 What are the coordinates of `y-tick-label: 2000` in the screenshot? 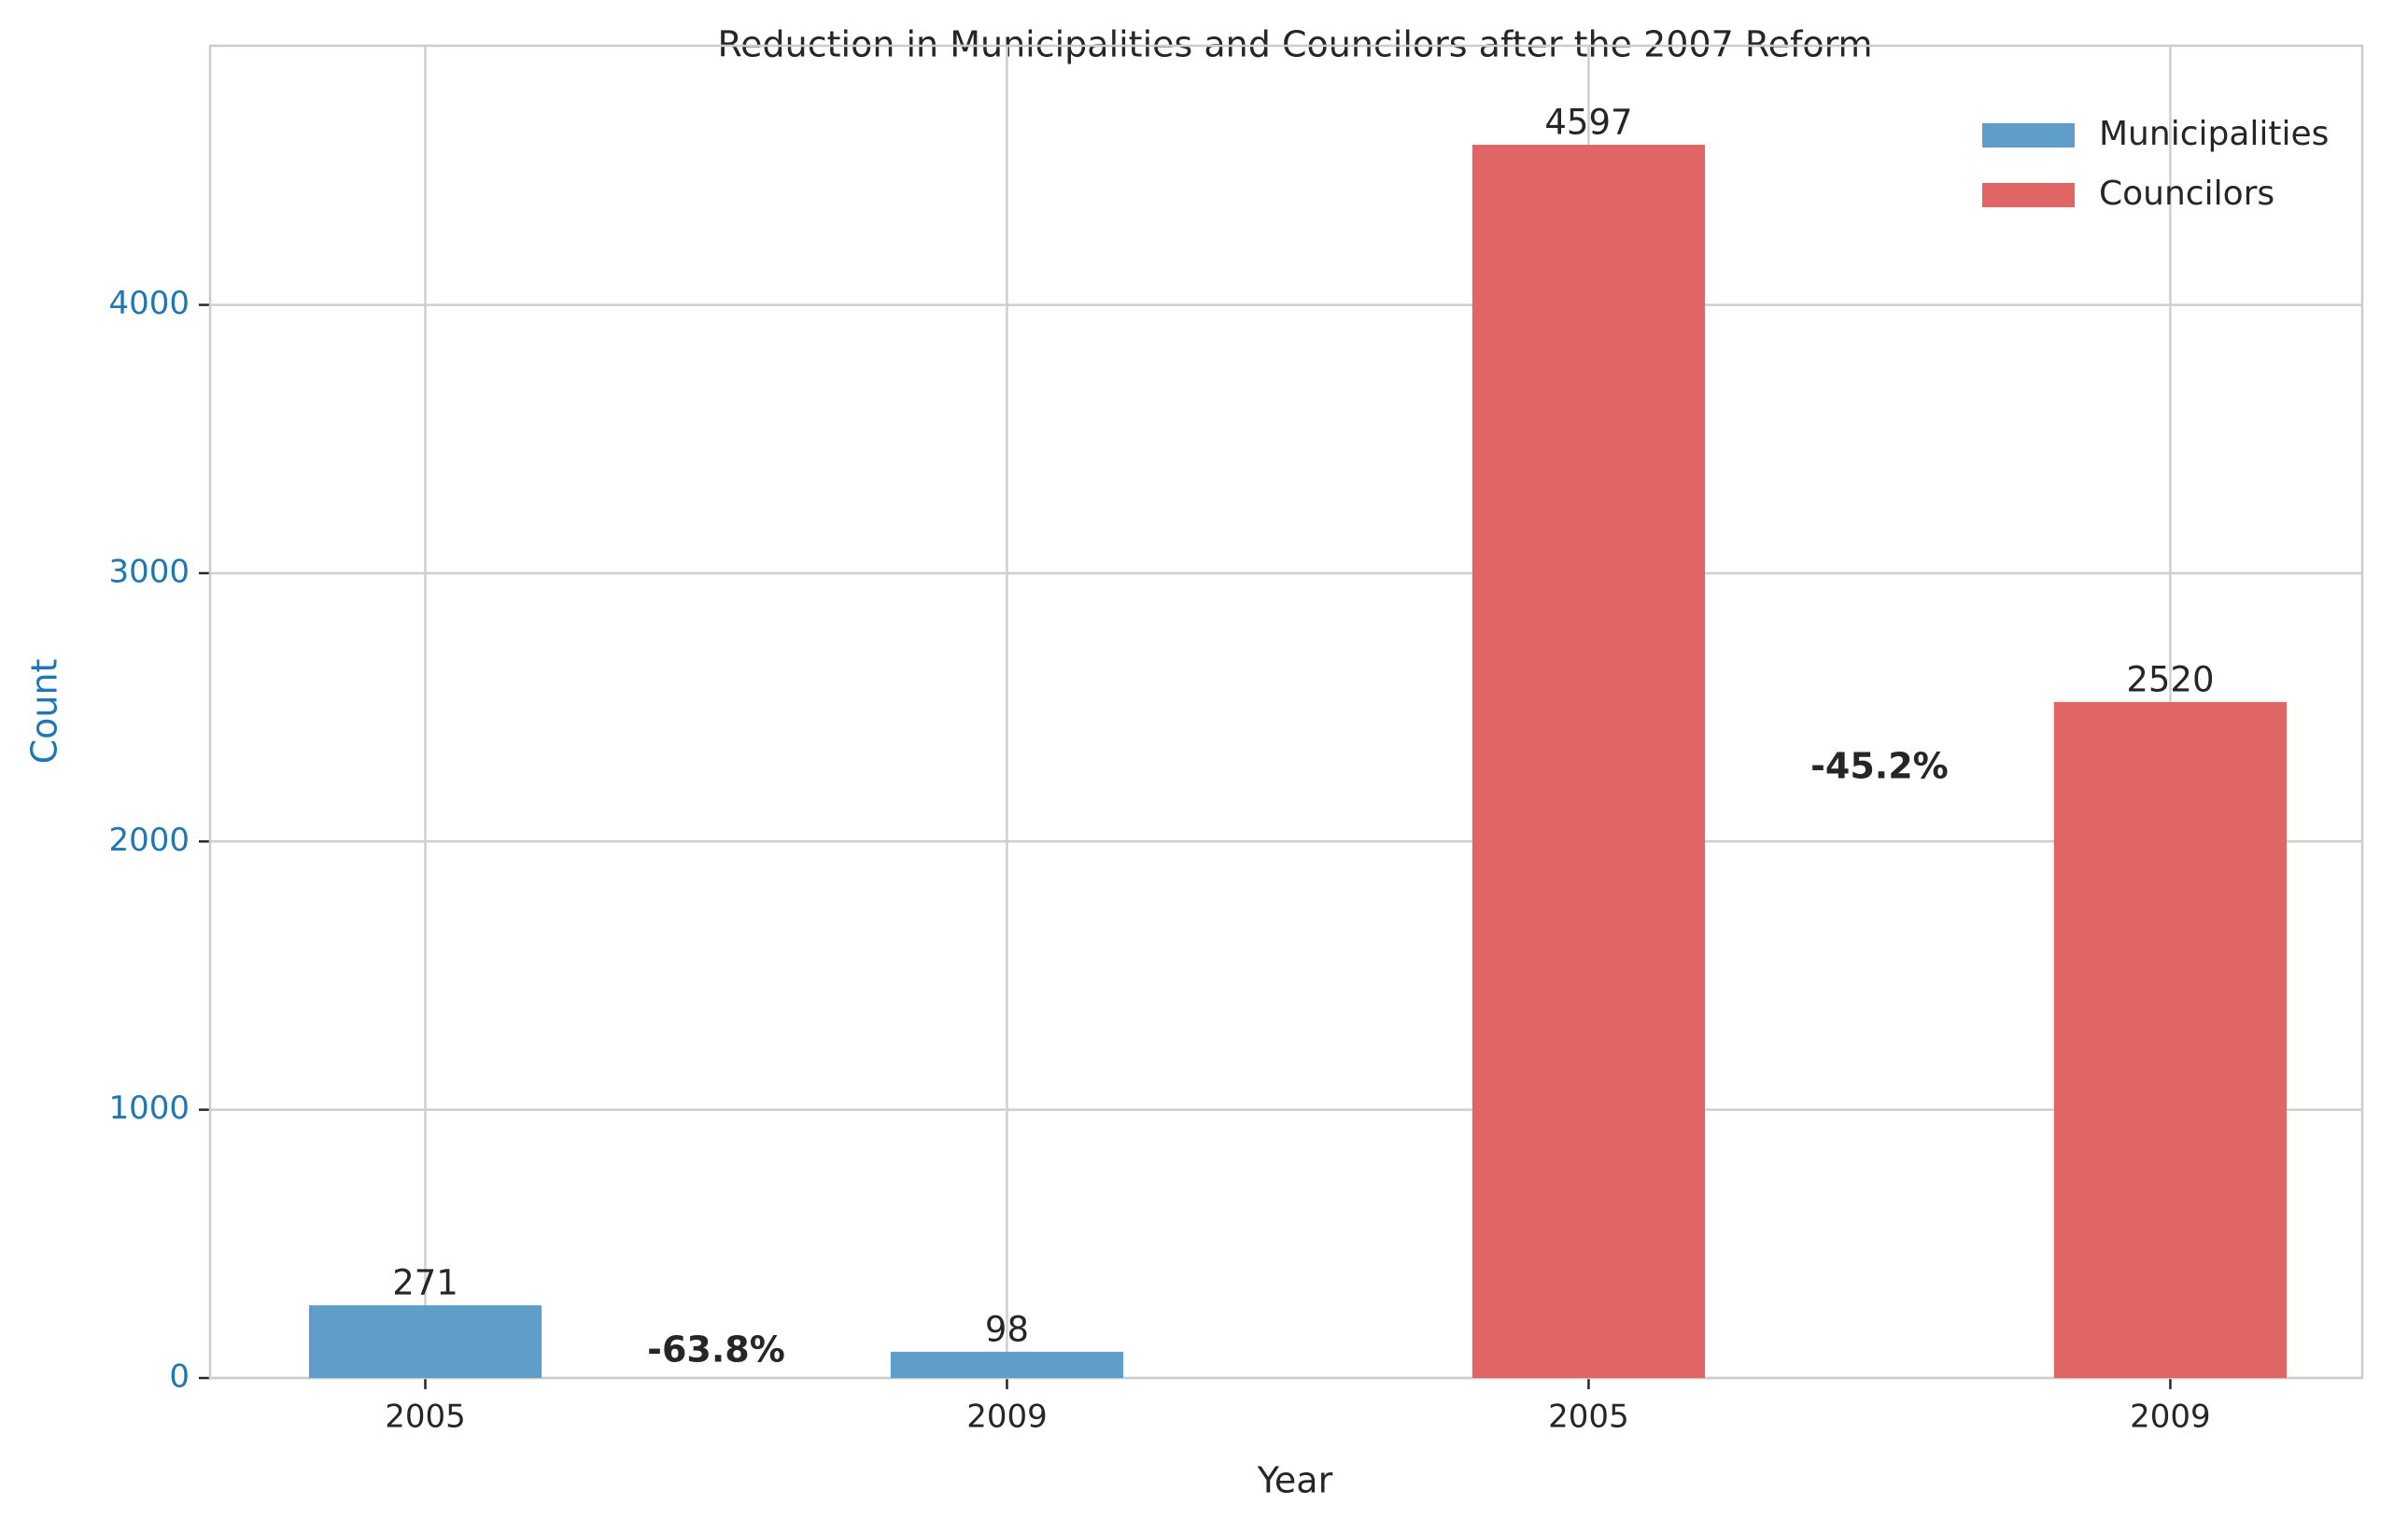 It's located at (149, 841).